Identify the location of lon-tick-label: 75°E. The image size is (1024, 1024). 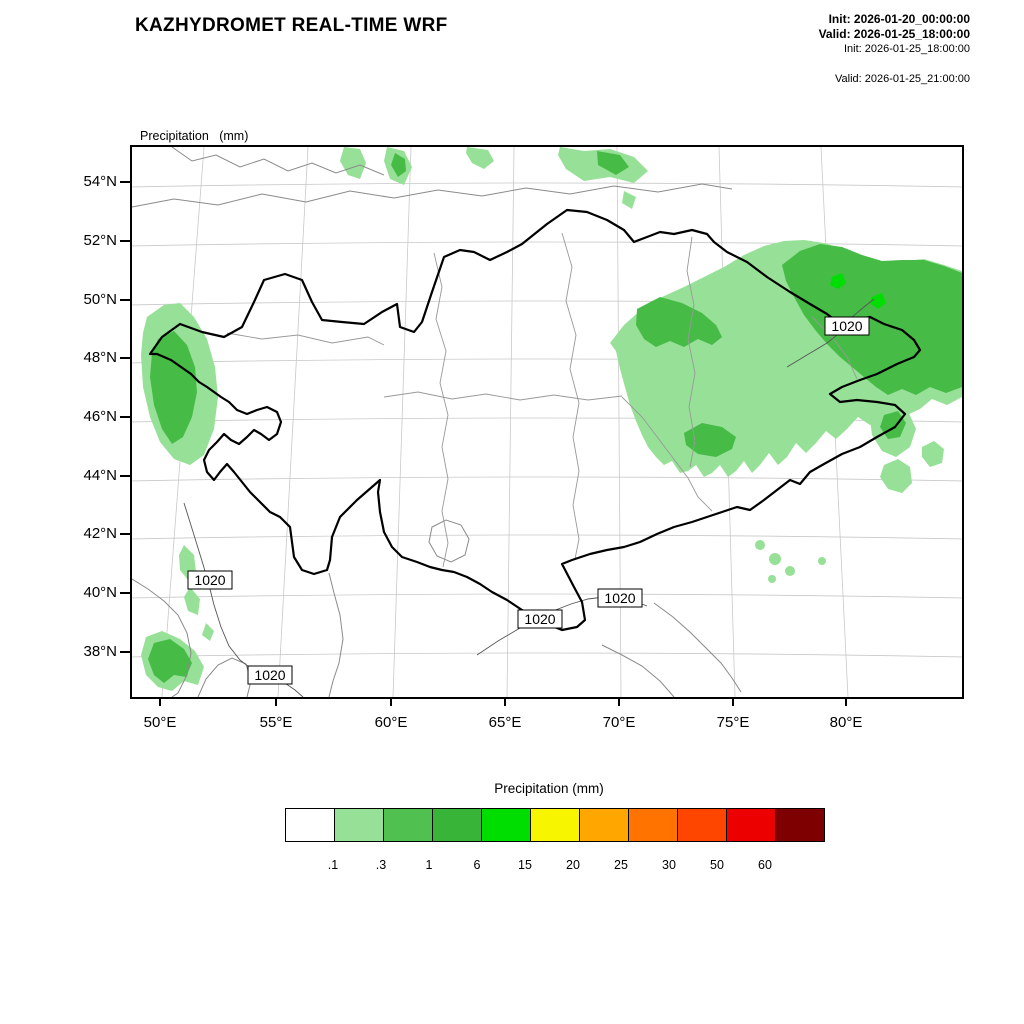
(733, 722).